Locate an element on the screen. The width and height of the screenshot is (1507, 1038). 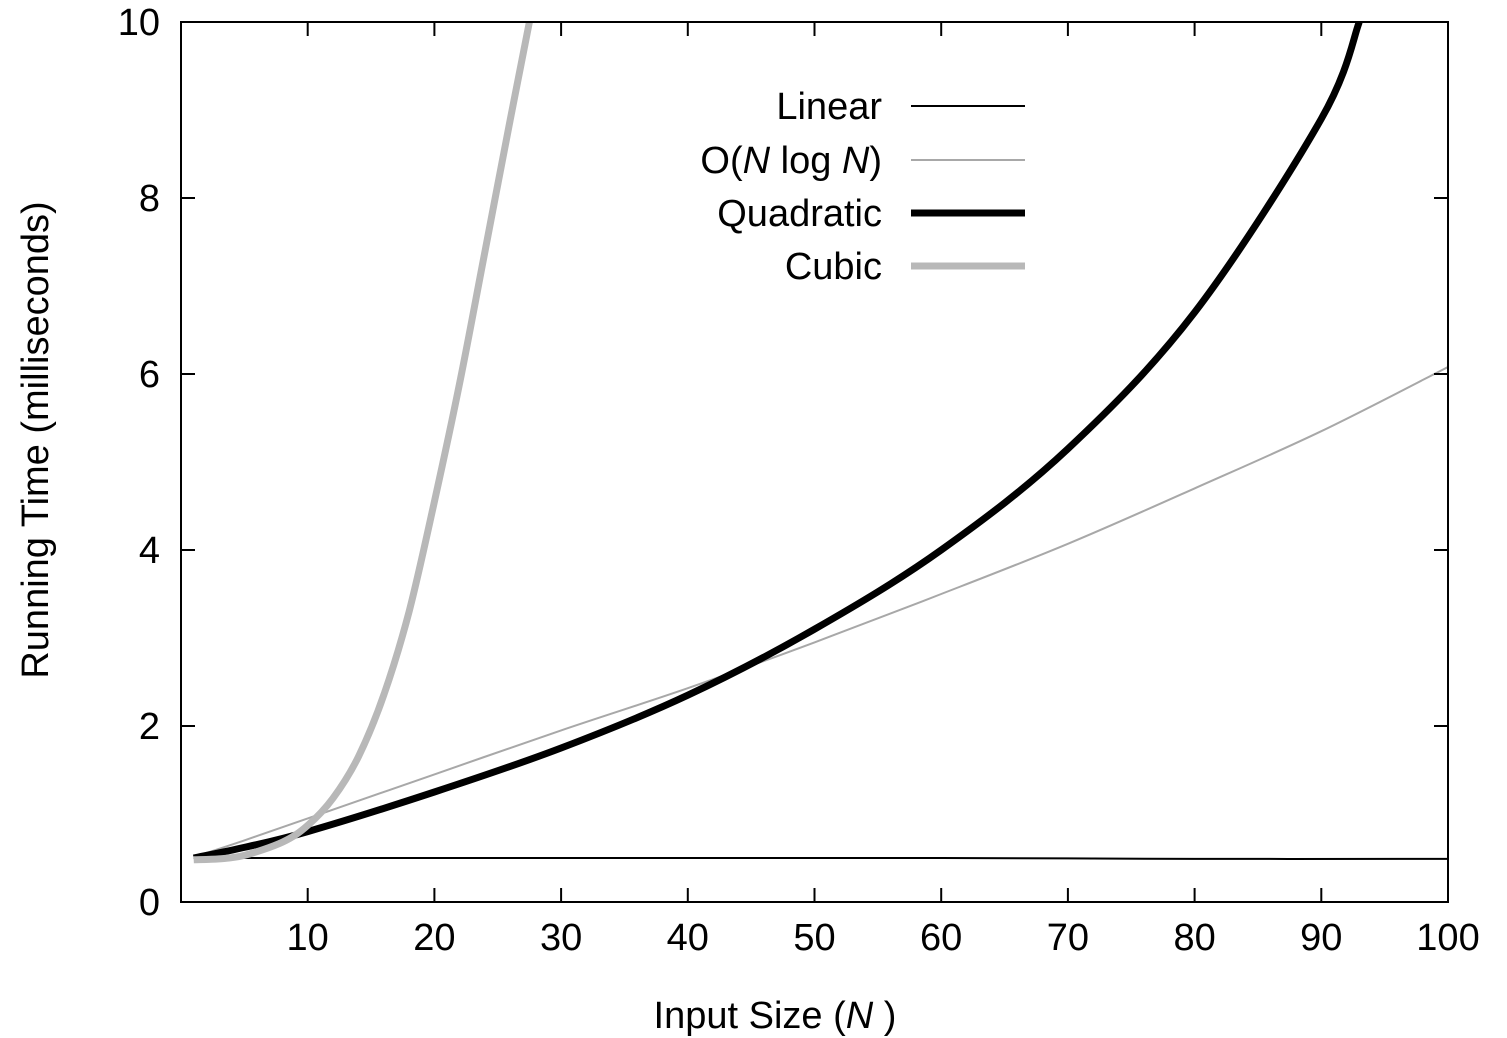
x-tick-label: 50 is located at coordinates (814, 938).